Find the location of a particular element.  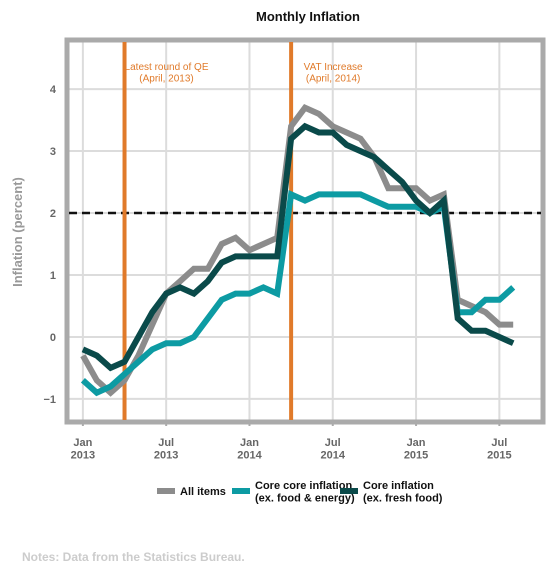

x-tick-label: Jul 2013 is located at coordinates (166, 449).